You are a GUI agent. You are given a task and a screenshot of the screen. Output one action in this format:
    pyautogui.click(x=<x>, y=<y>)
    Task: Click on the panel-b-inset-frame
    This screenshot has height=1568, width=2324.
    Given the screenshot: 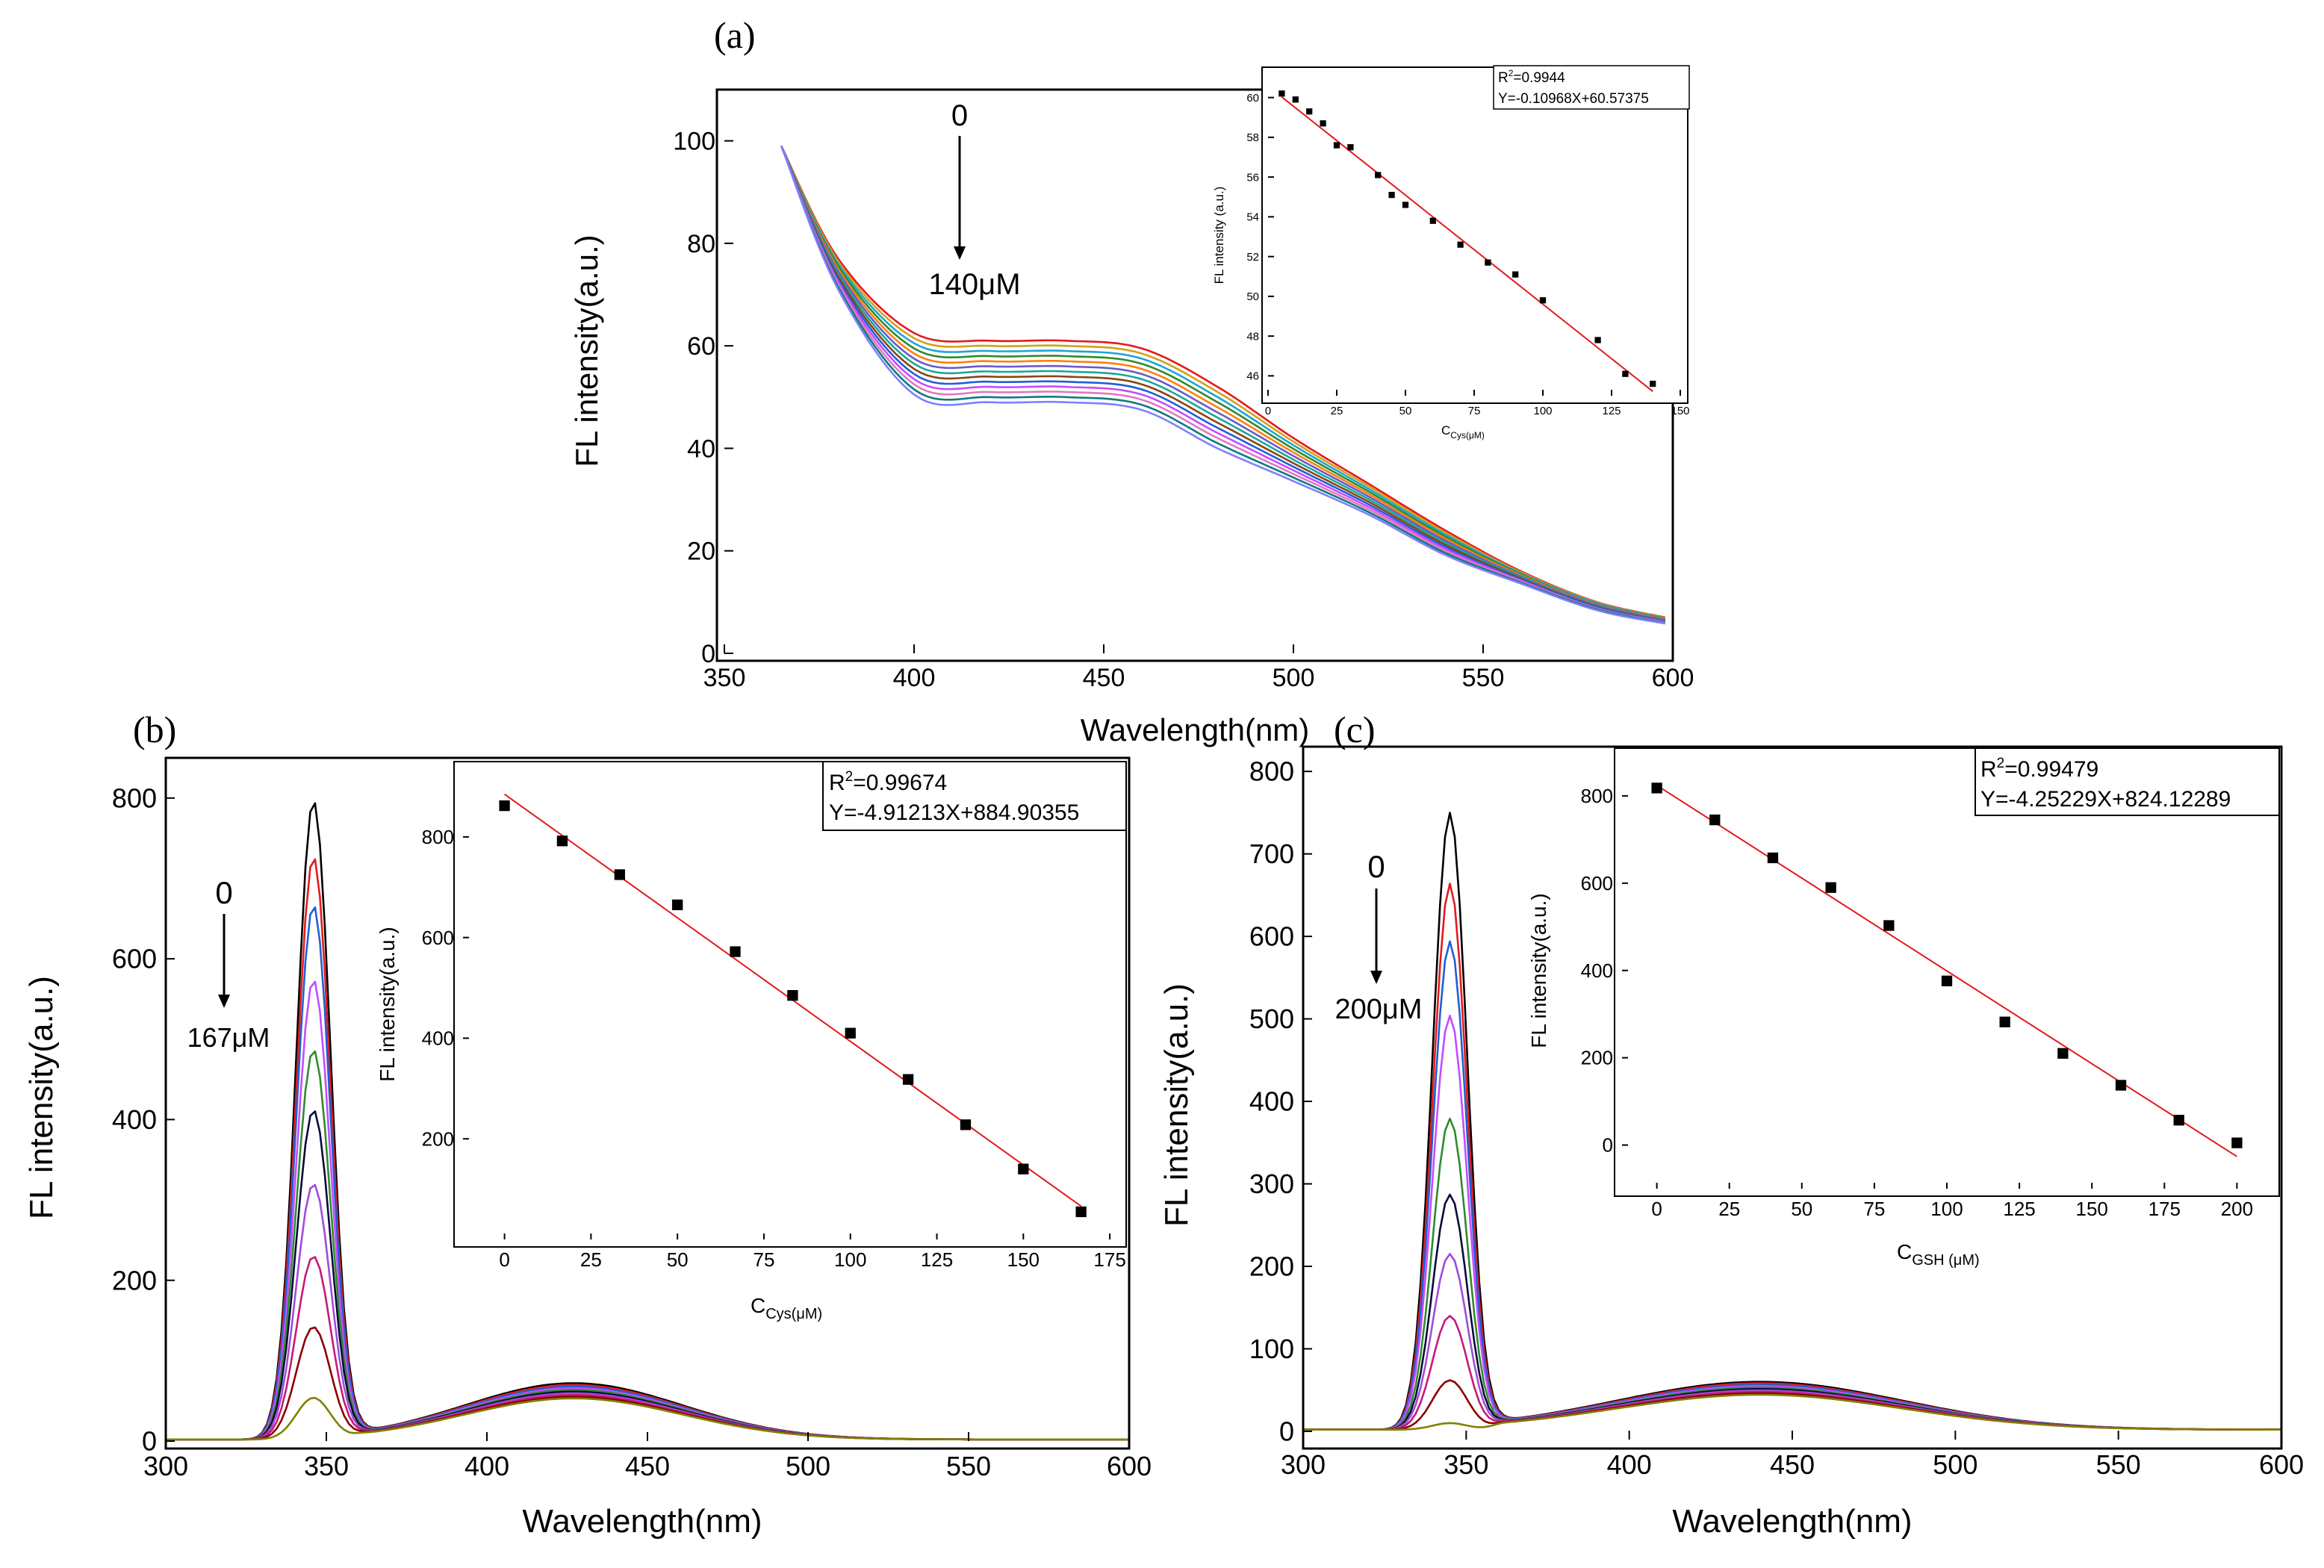 What is the action you would take?
    pyautogui.click(x=790, y=1004)
    